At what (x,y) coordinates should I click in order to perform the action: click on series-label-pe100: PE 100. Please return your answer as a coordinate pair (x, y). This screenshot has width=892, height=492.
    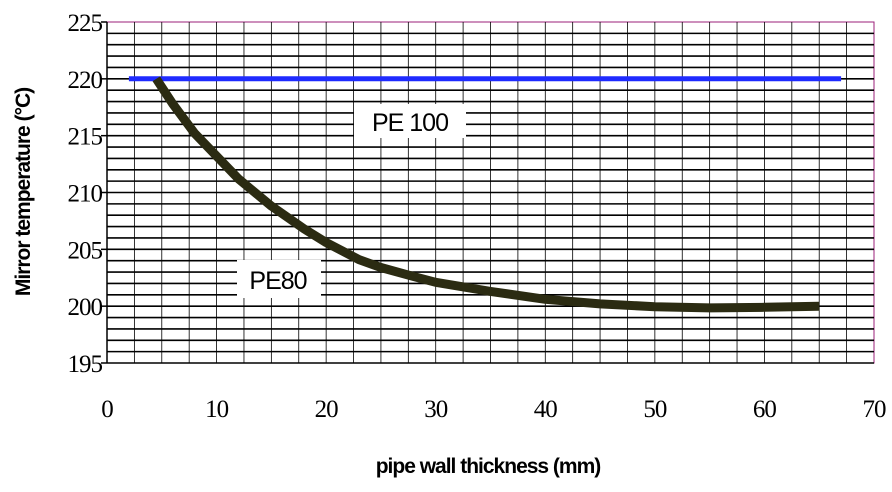
    Looking at the image, I should click on (410, 123).